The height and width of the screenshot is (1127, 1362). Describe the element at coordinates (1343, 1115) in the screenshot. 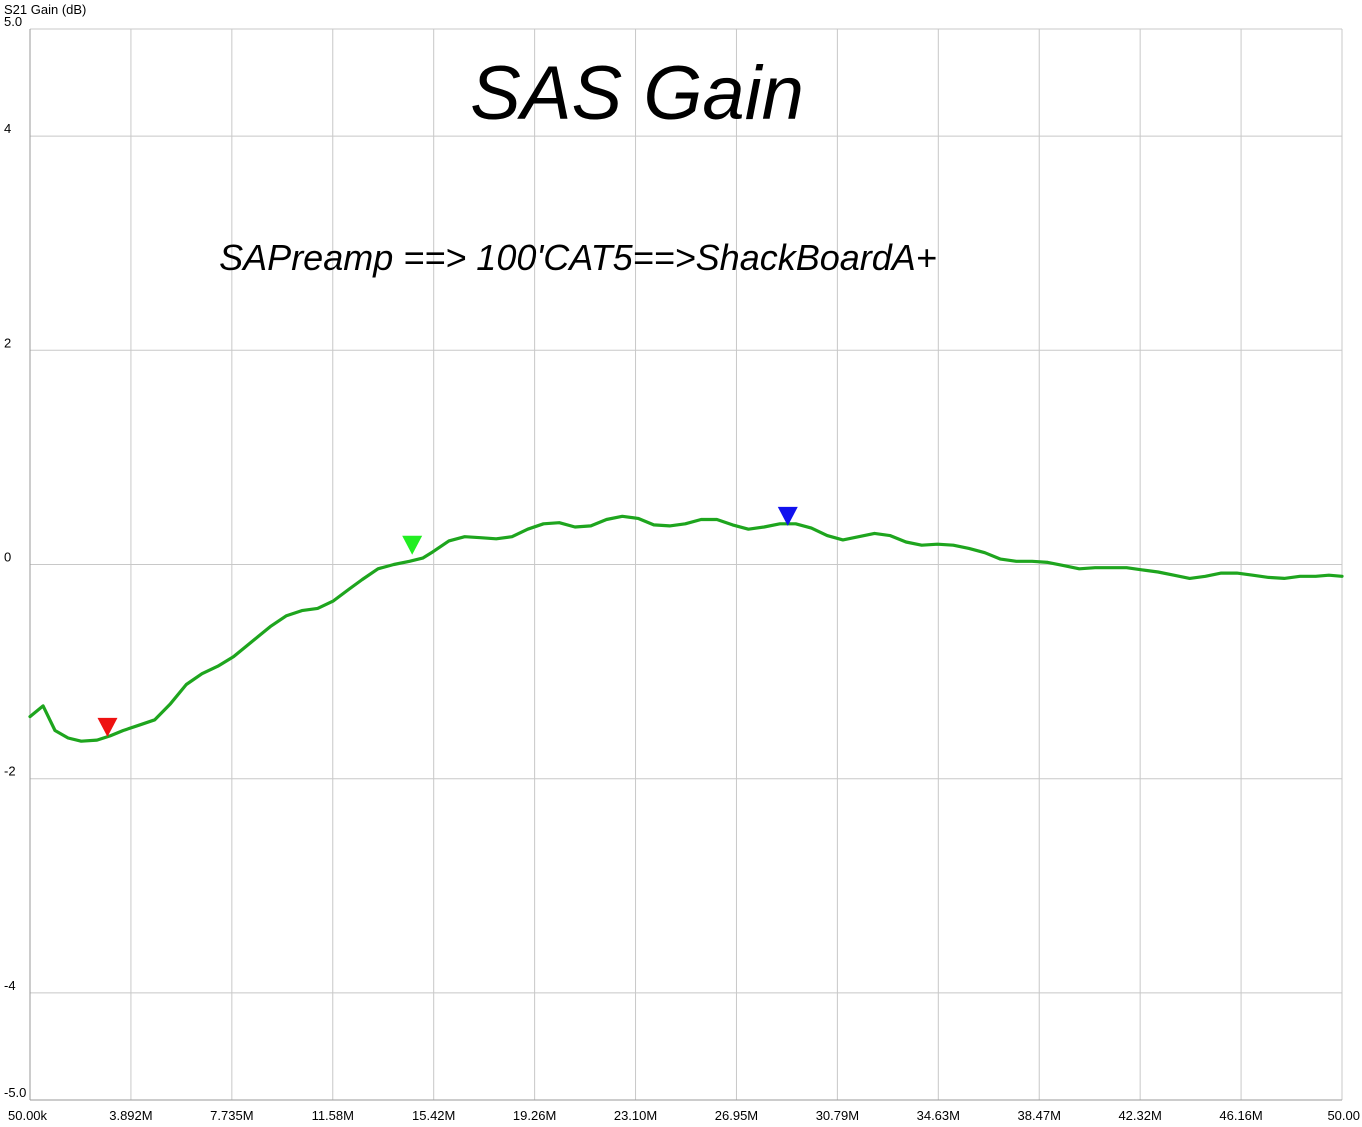

I see `x-tick-label: 50.00` at that location.